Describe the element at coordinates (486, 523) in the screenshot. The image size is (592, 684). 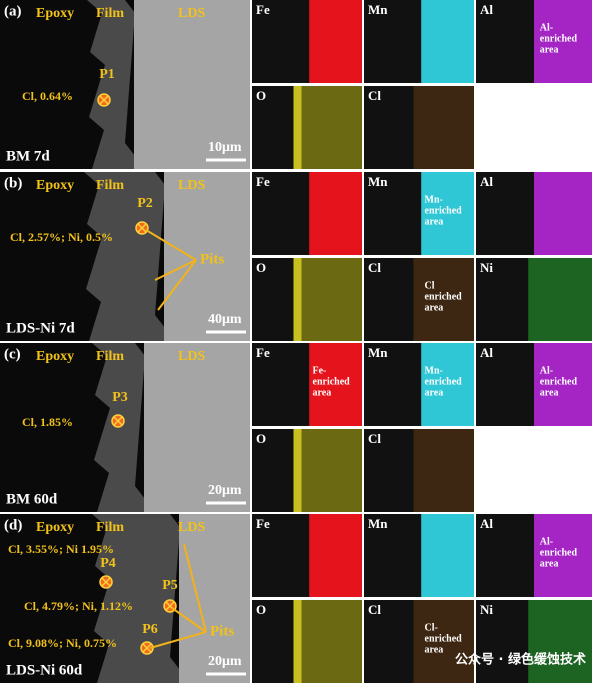
I see `map-element: Al` at that location.